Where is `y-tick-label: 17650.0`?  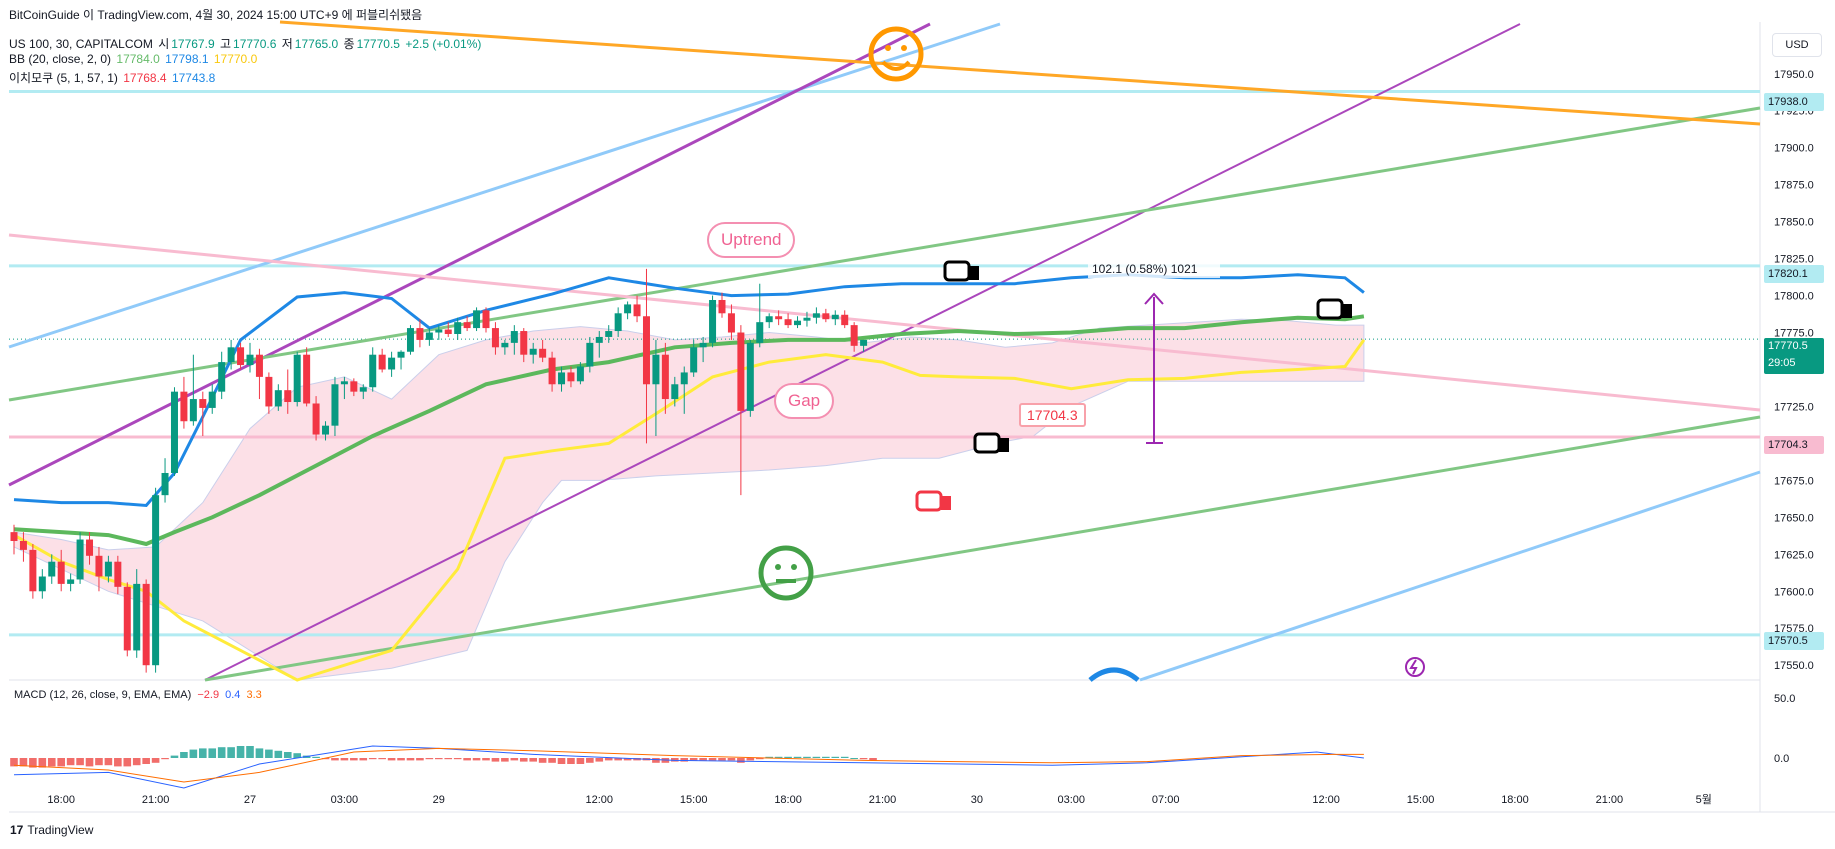
y-tick-label: 17650.0 is located at coordinates (1794, 518).